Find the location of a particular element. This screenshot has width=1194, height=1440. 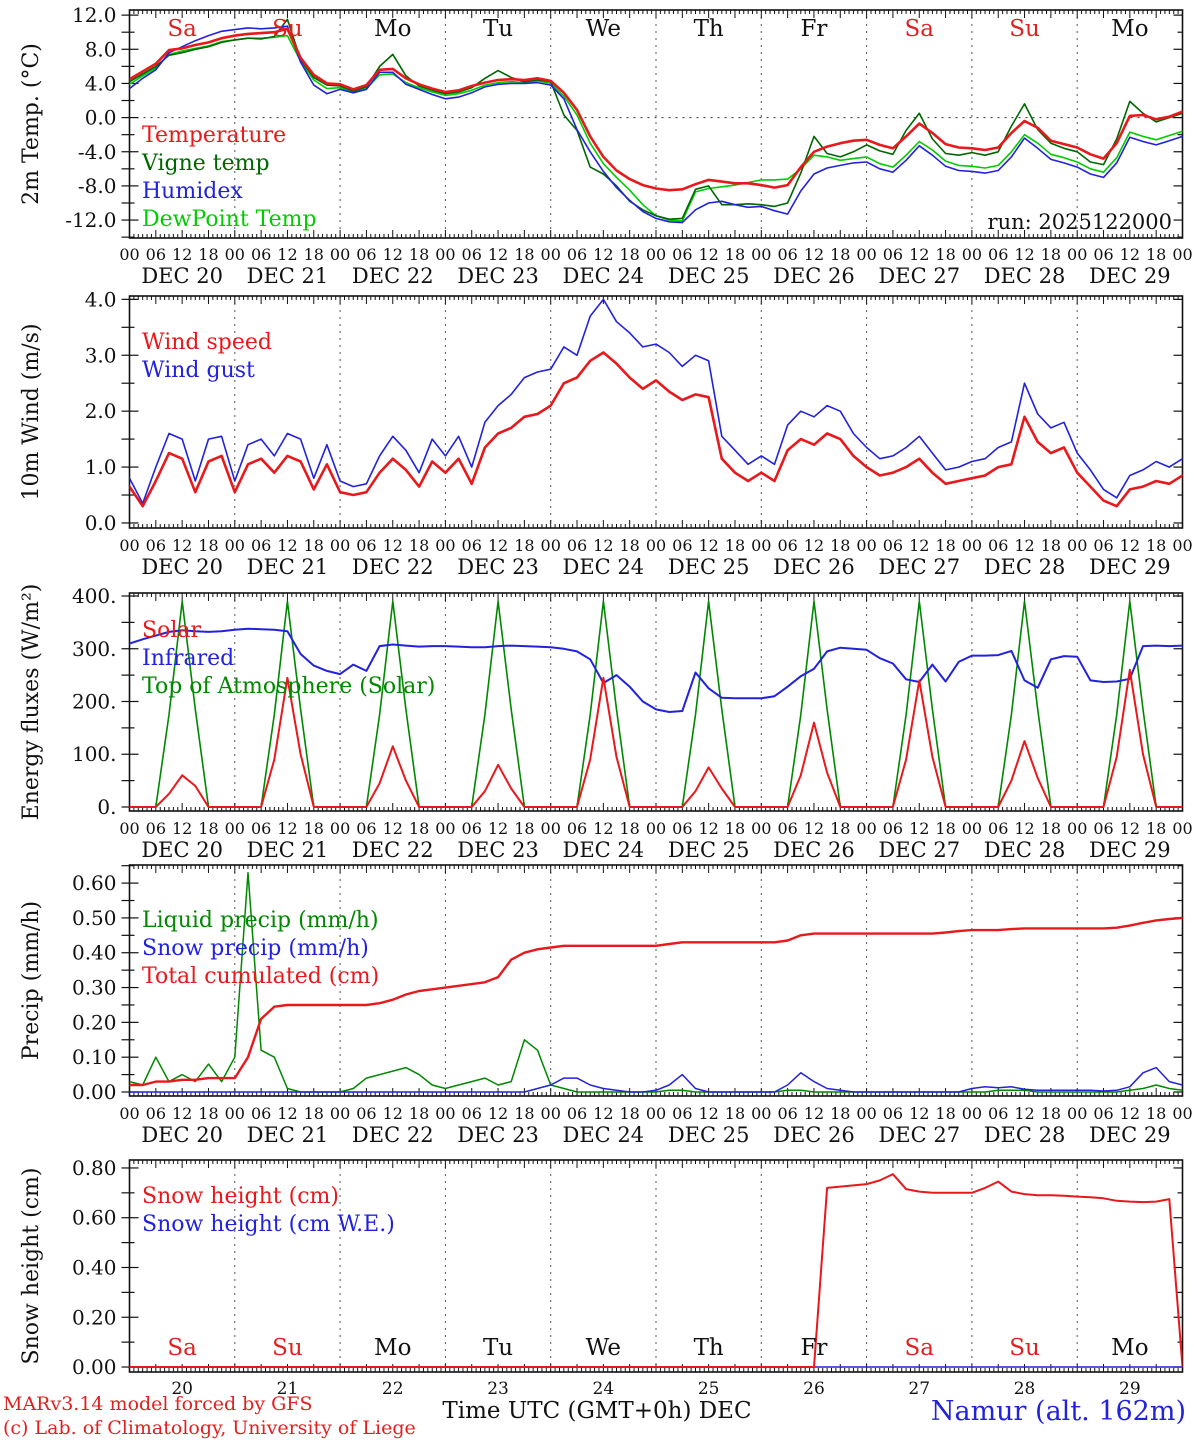

svg-text: -8.0 is located at coordinates (97, 186).